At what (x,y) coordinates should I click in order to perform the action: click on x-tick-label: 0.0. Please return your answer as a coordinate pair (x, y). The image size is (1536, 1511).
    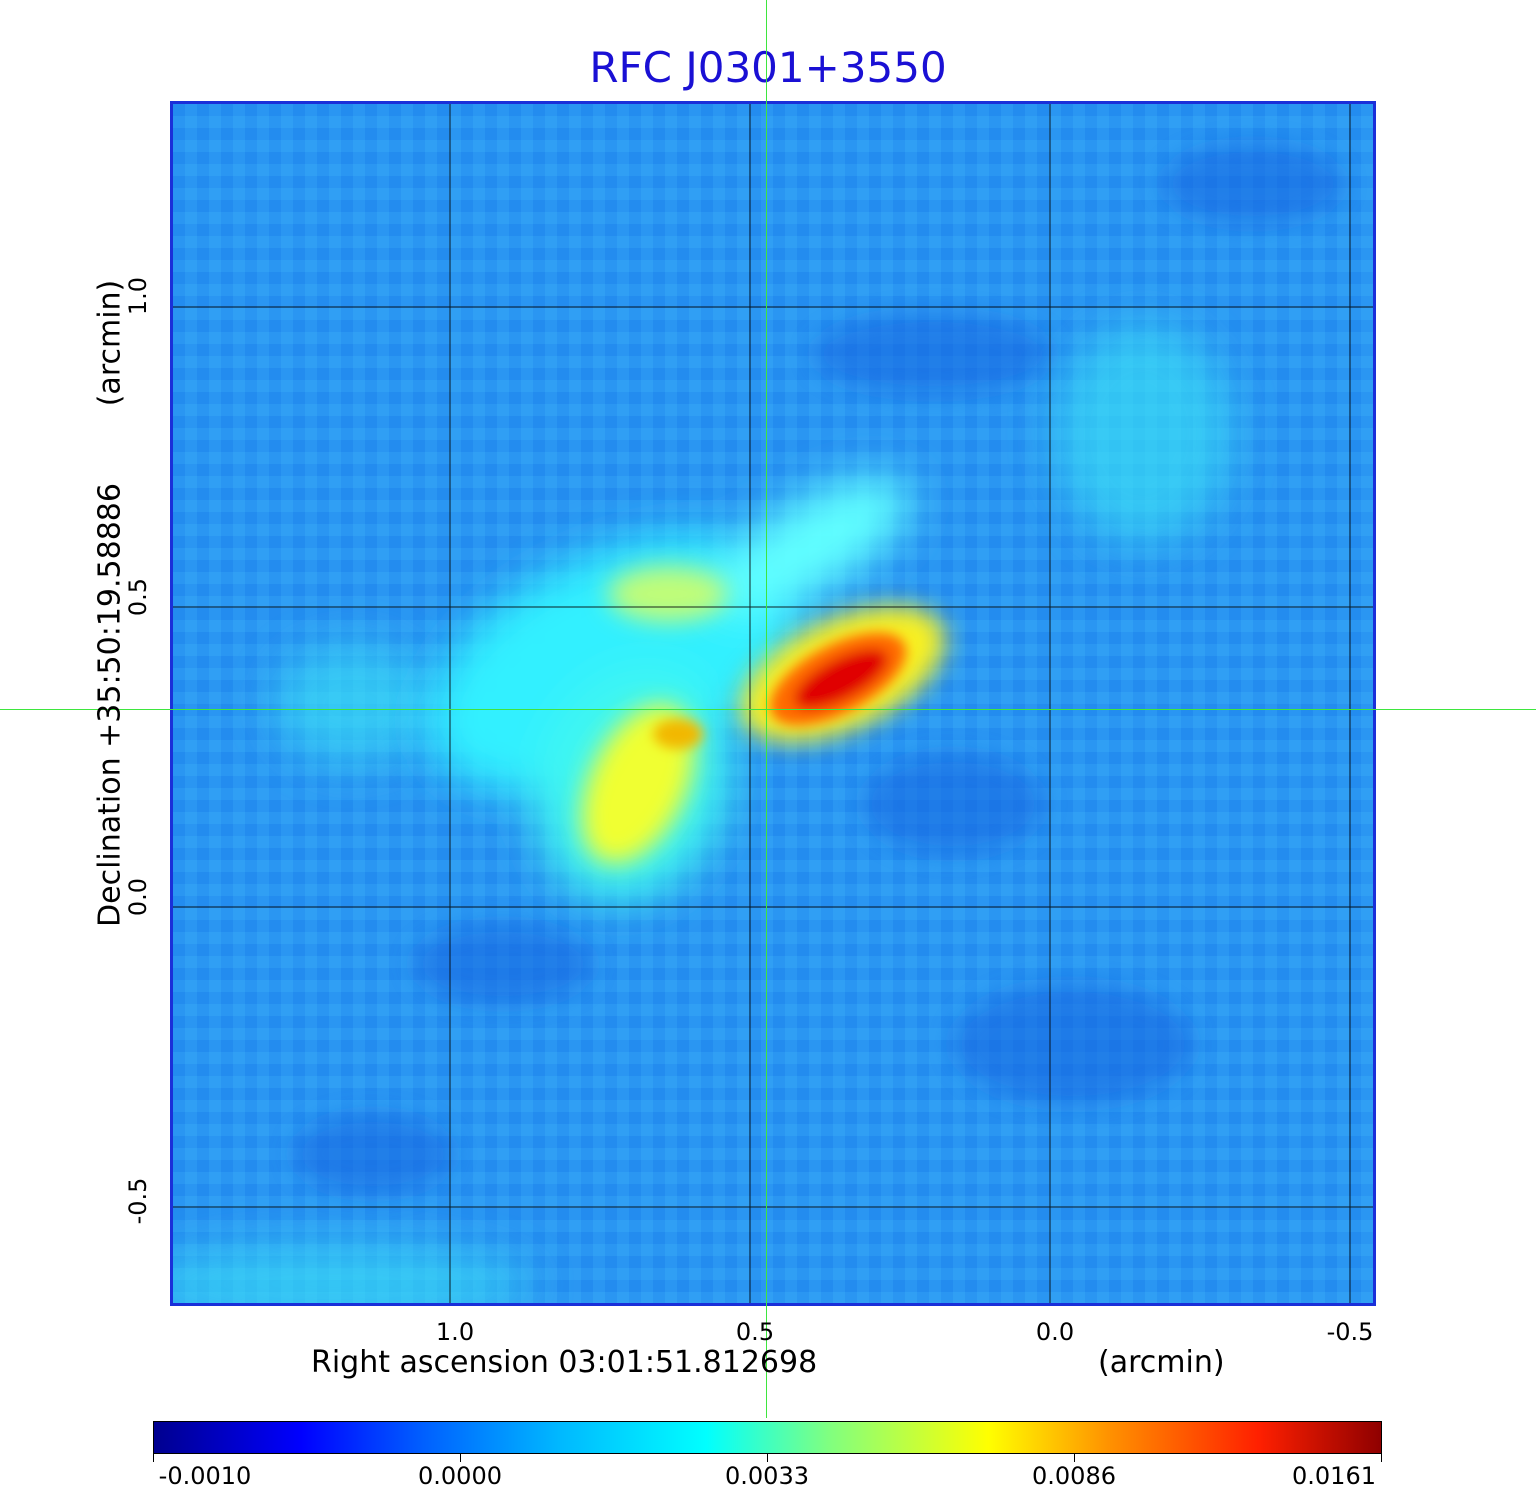
    Looking at the image, I should click on (1055, 1332).